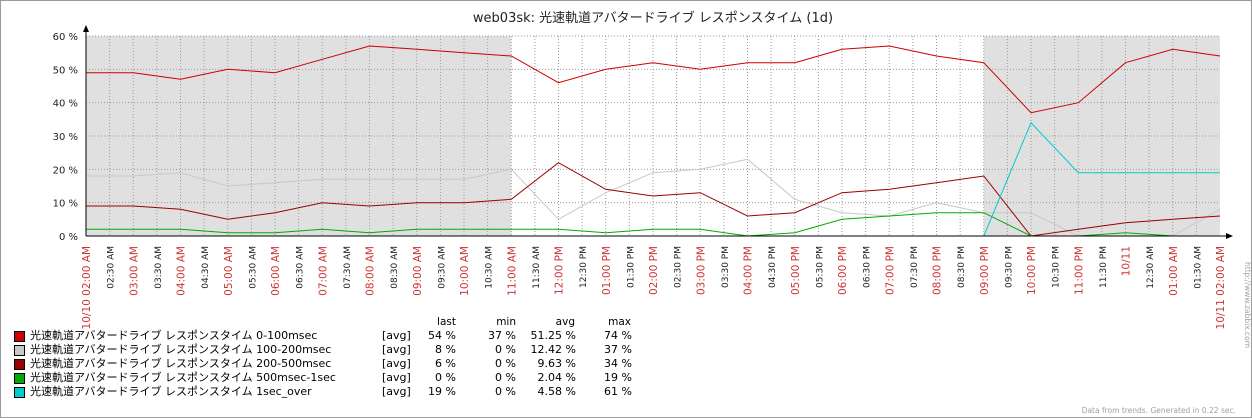  Describe the element at coordinates (253, 267) in the screenshot. I see `x-tick-label-7: 05:30 AM` at that location.